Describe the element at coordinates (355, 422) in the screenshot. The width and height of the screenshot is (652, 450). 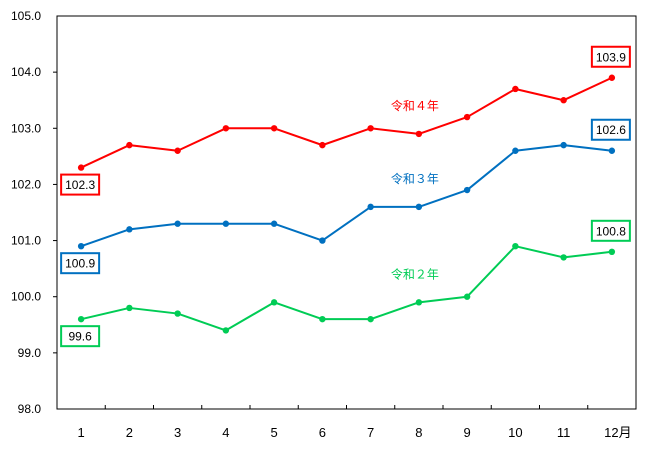
I see `x-axis: 1 2 3 4 5 6 7 8 9 10 11 12月` at that location.